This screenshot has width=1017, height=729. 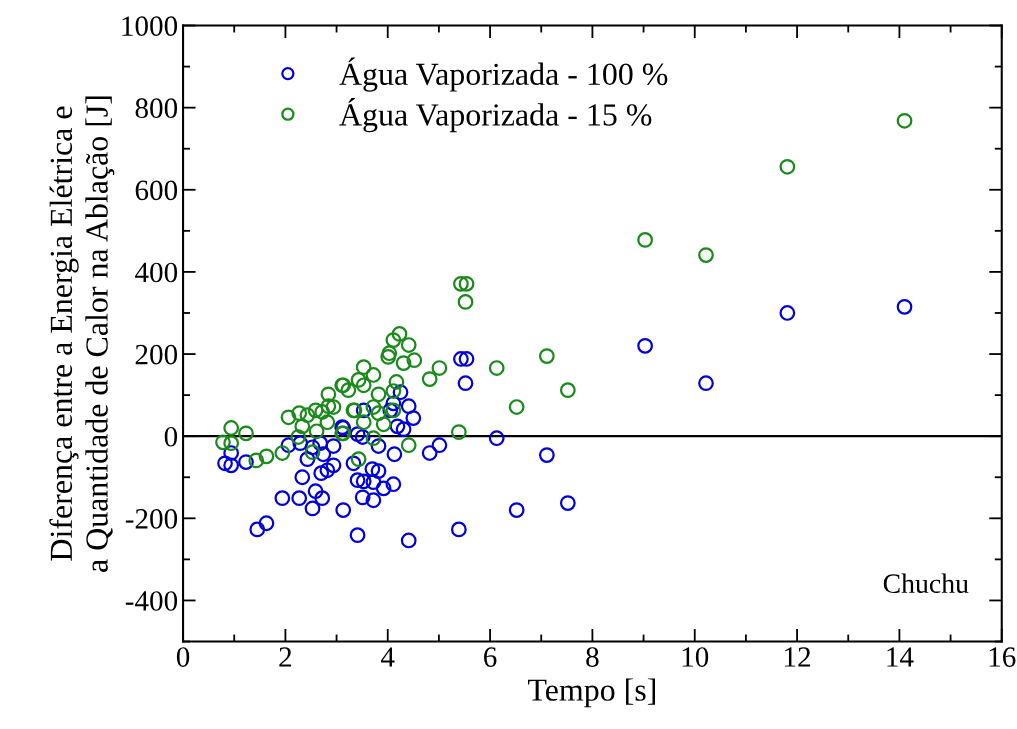 I want to click on x-tick-label: 14, so click(x=900, y=657).